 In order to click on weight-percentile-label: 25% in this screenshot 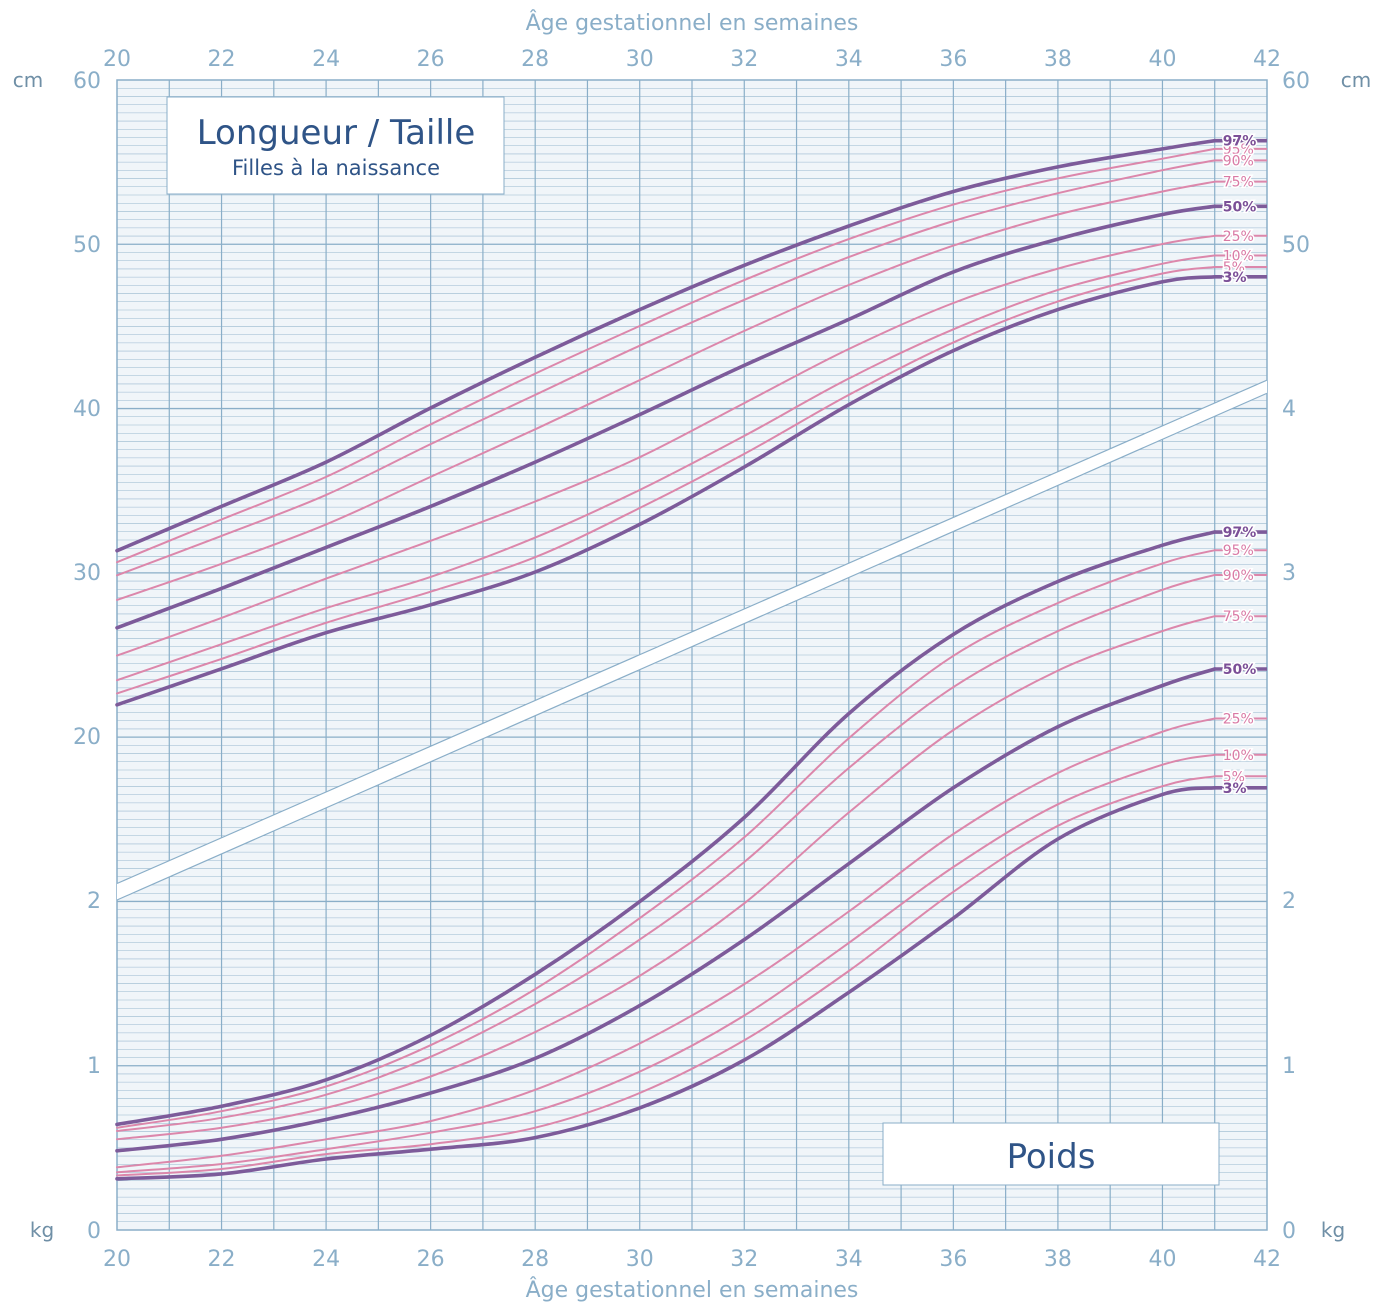, I will do `click(1238, 720)`.